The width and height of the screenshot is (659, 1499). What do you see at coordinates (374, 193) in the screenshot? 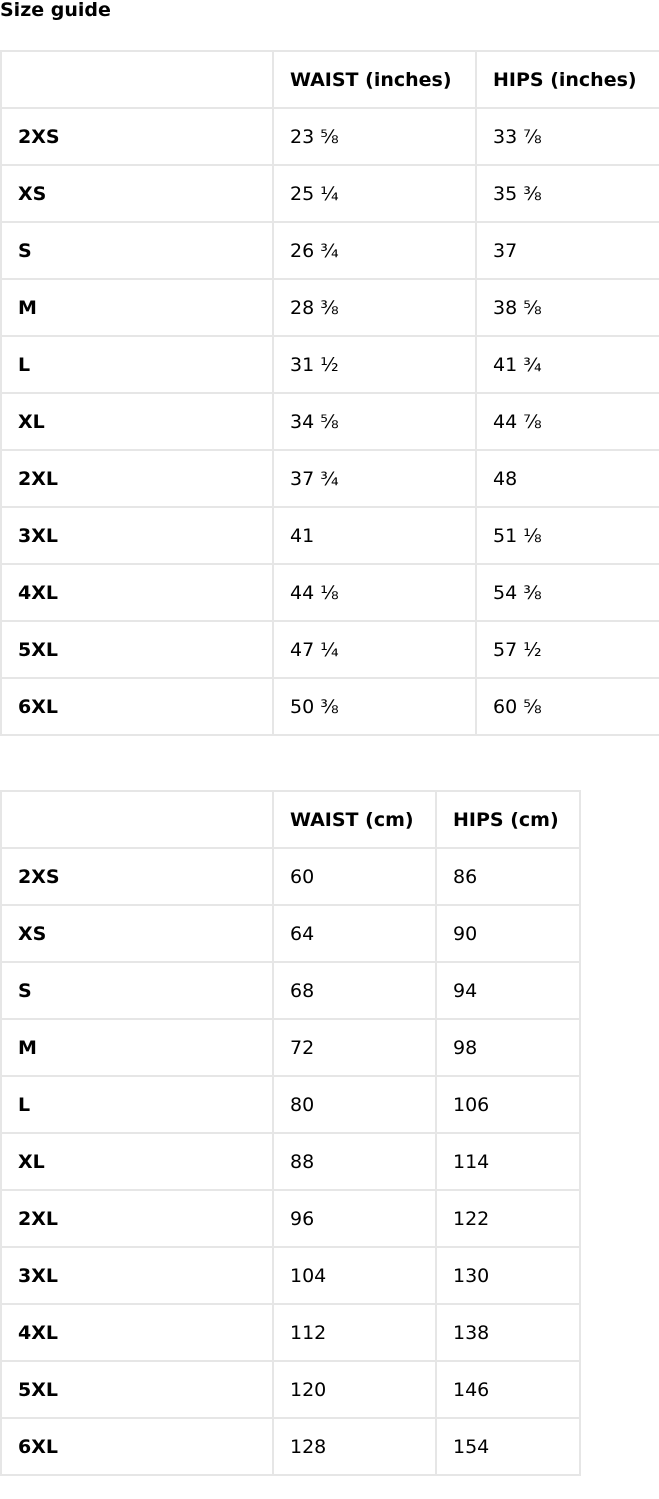
I see `waist-value: 25 ¼` at bounding box center [374, 193].